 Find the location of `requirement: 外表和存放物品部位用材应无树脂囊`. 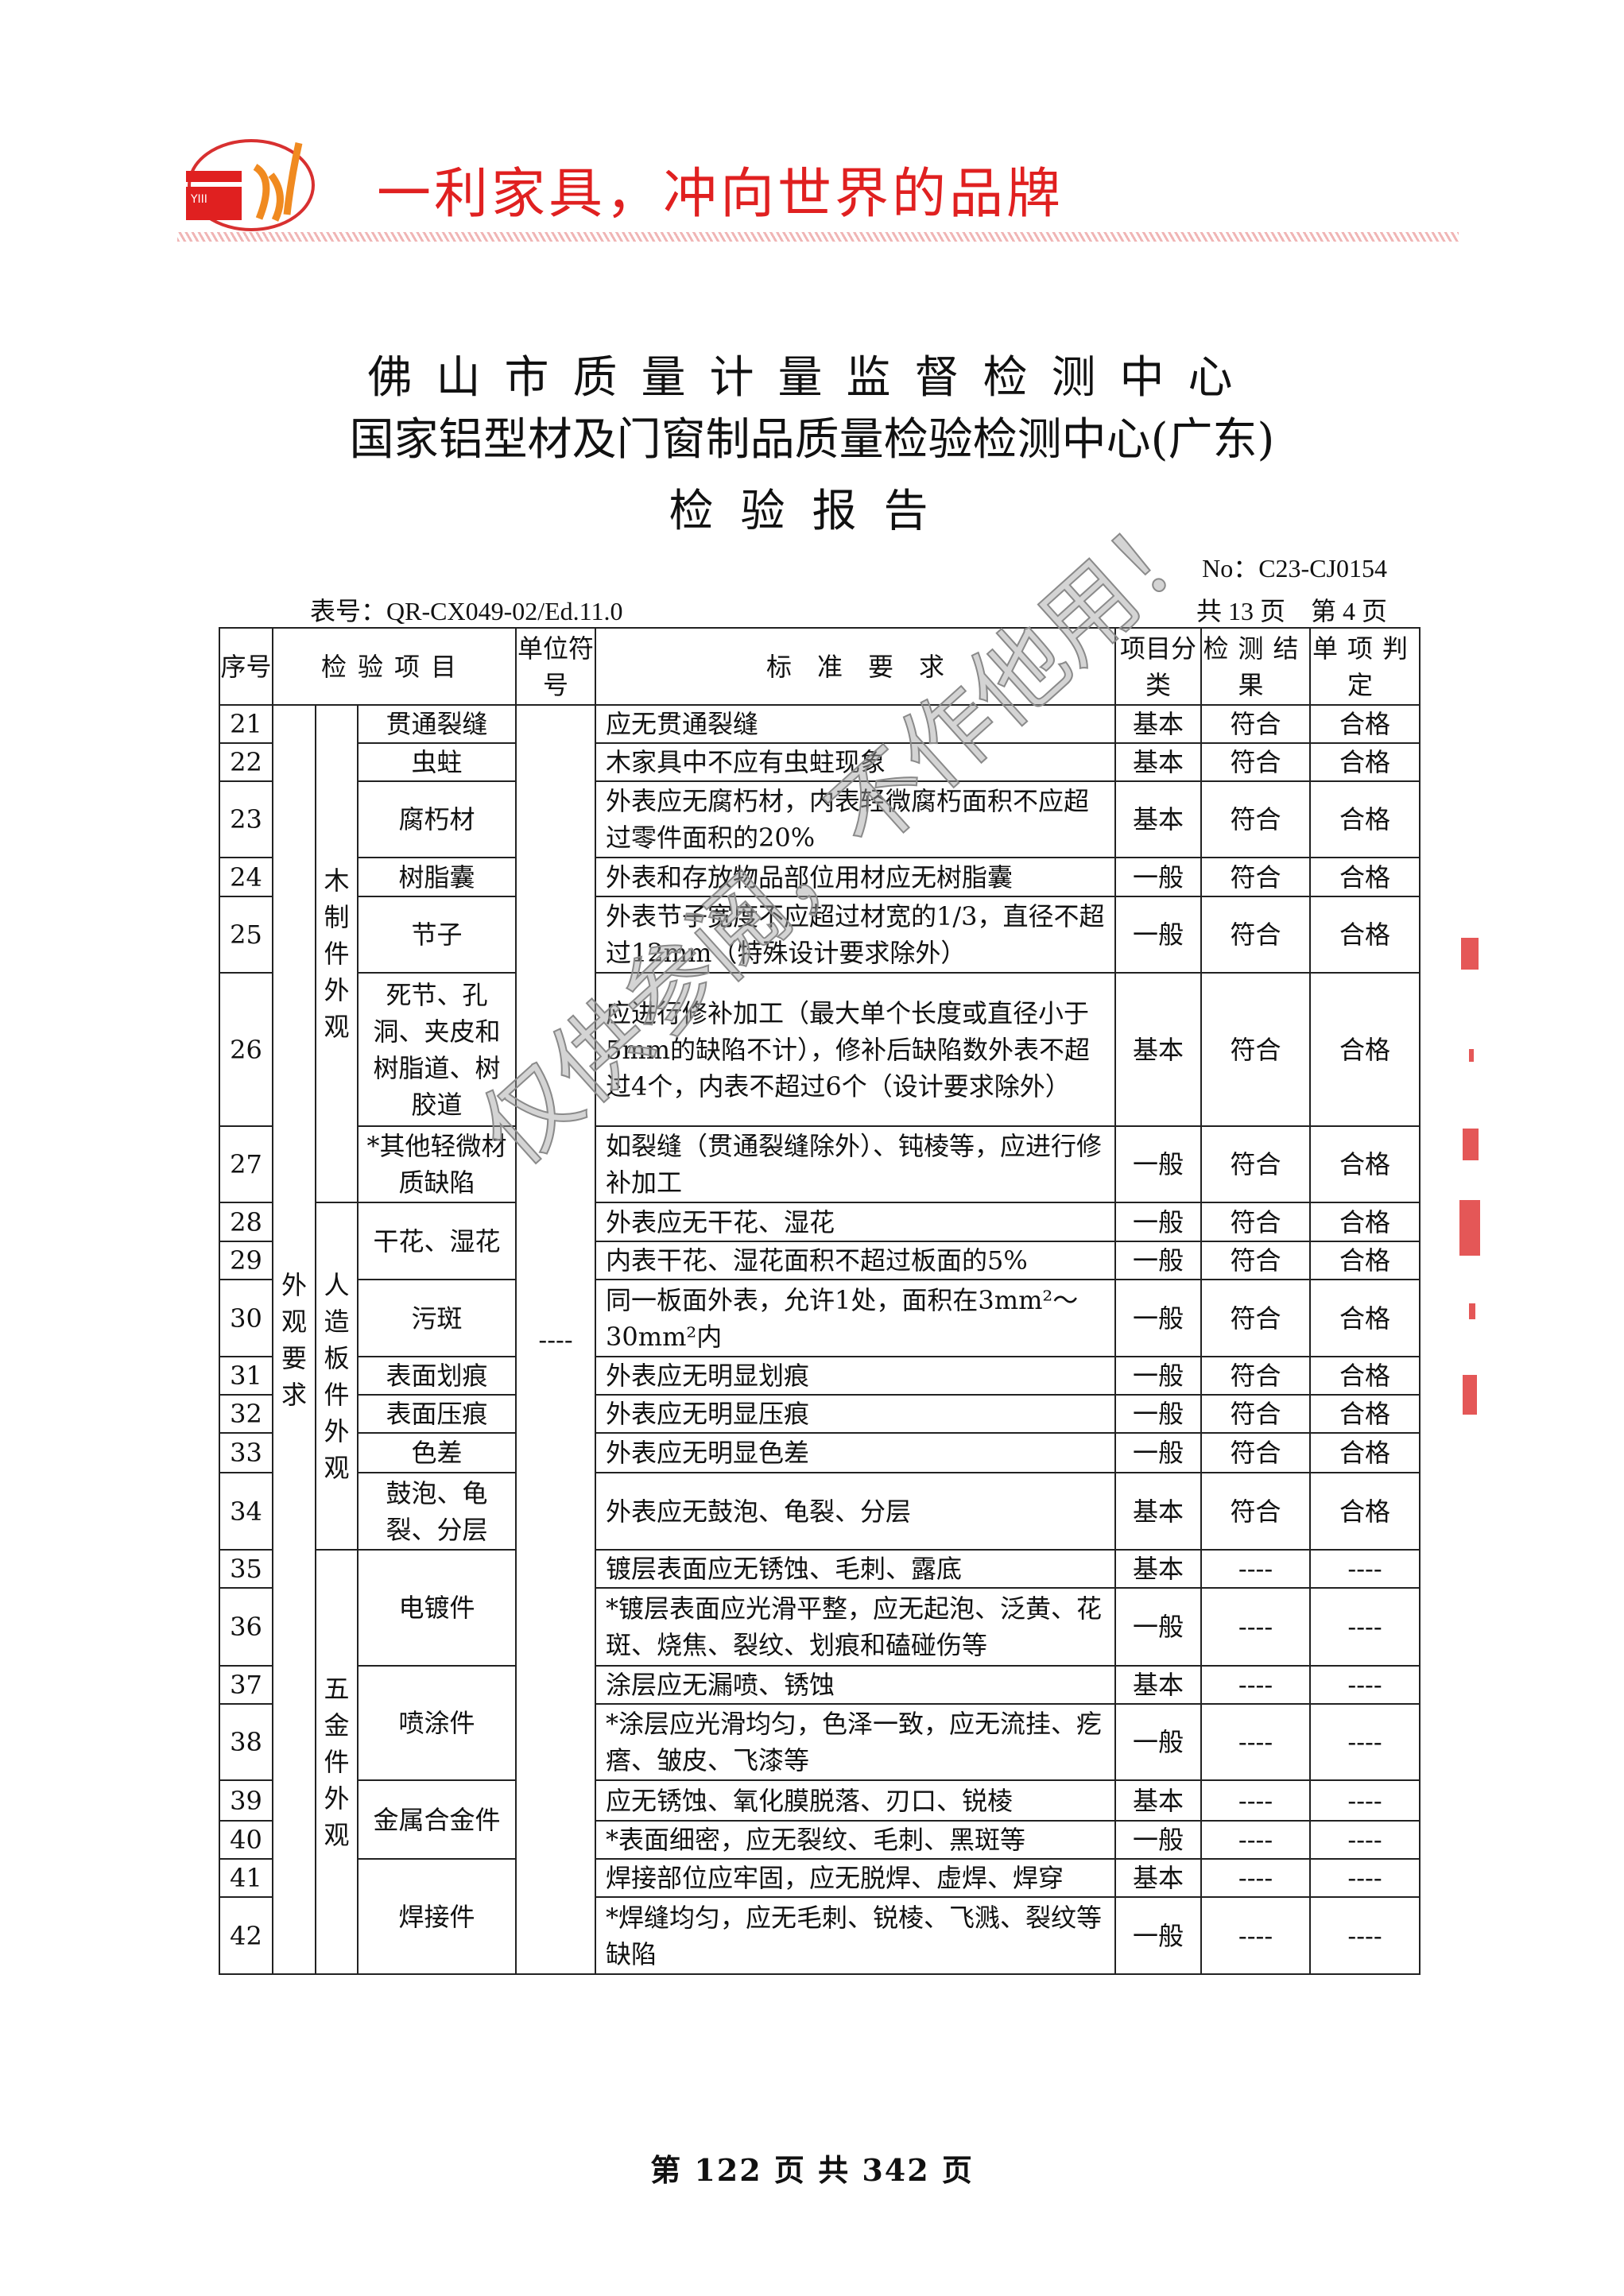

requirement: 外表和存放物品部位用材应无树脂囊 is located at coordinates (855, 877).